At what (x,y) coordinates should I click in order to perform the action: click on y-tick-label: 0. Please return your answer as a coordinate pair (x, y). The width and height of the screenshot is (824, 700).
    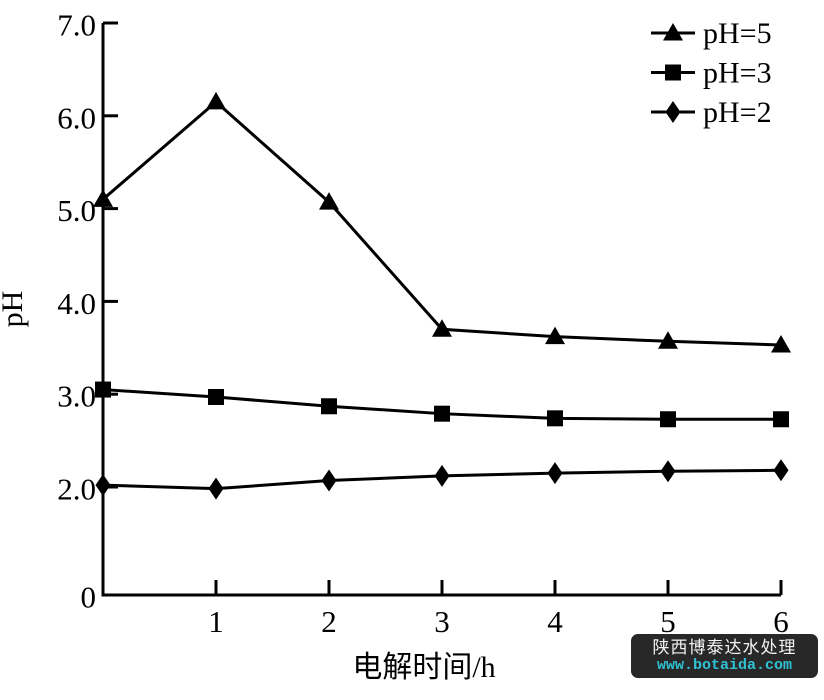
    Looking at the image, I should click on (89, 597).